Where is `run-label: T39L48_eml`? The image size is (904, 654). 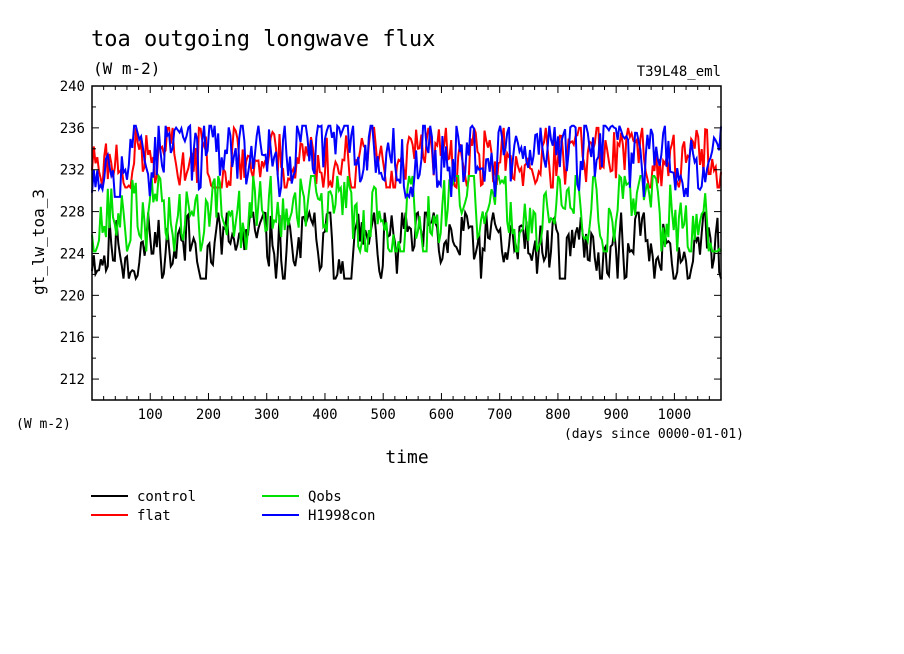
run-label: T39L48_eml is located at coordinates (679, 72).